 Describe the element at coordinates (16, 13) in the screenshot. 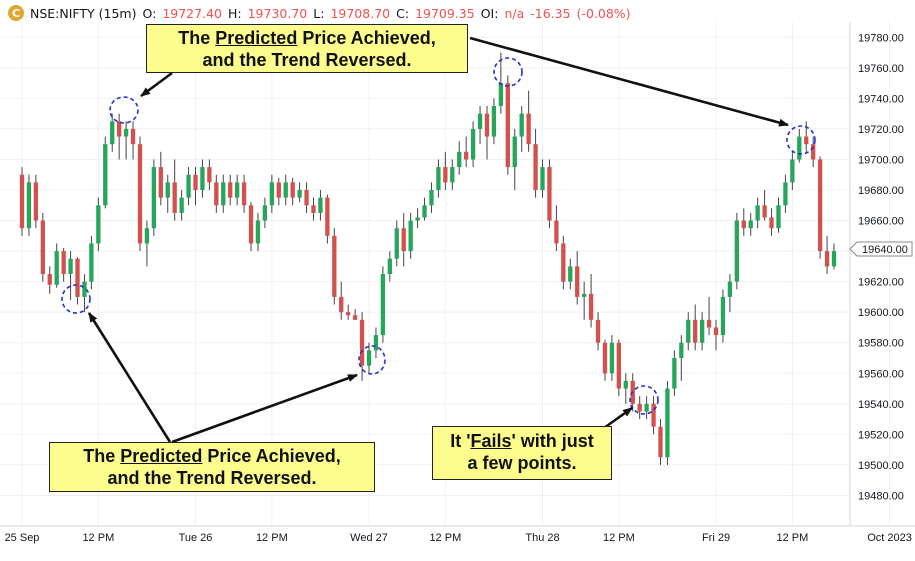

I see `exchange-logo-icon: C` at that location.